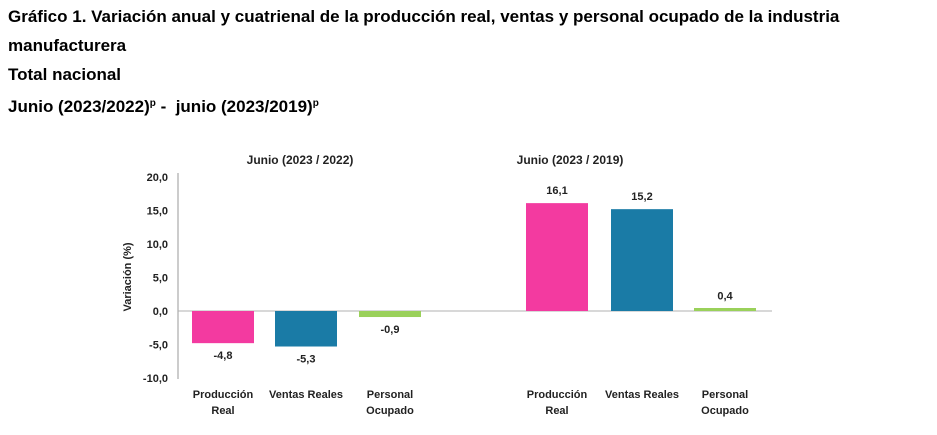 This screenshot has height=435, width=937. Describe the element at coordinates (390, 330) in the screenshot. I see `data-label: -0,9` at that location.